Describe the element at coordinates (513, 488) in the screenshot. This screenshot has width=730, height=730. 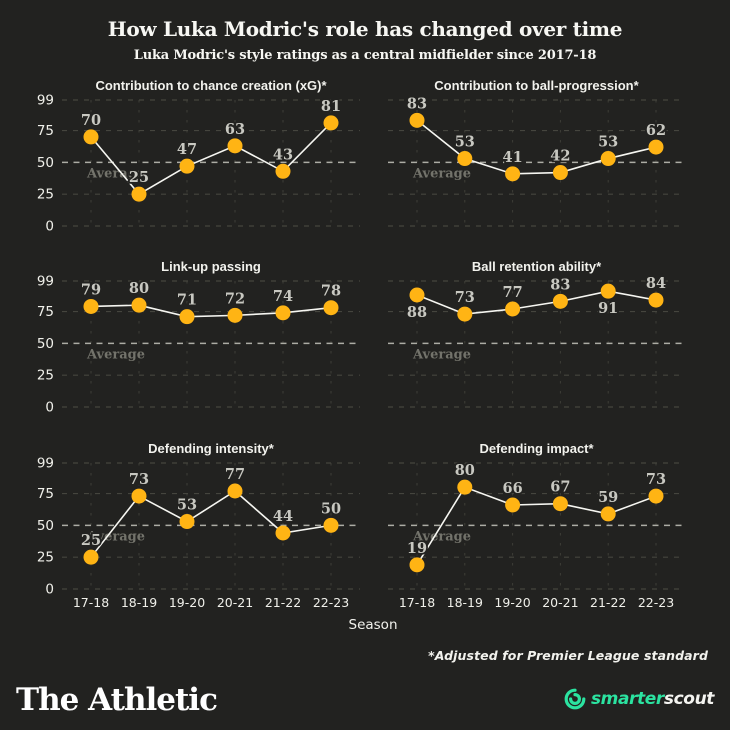
I see `data-label: 66` at that location.